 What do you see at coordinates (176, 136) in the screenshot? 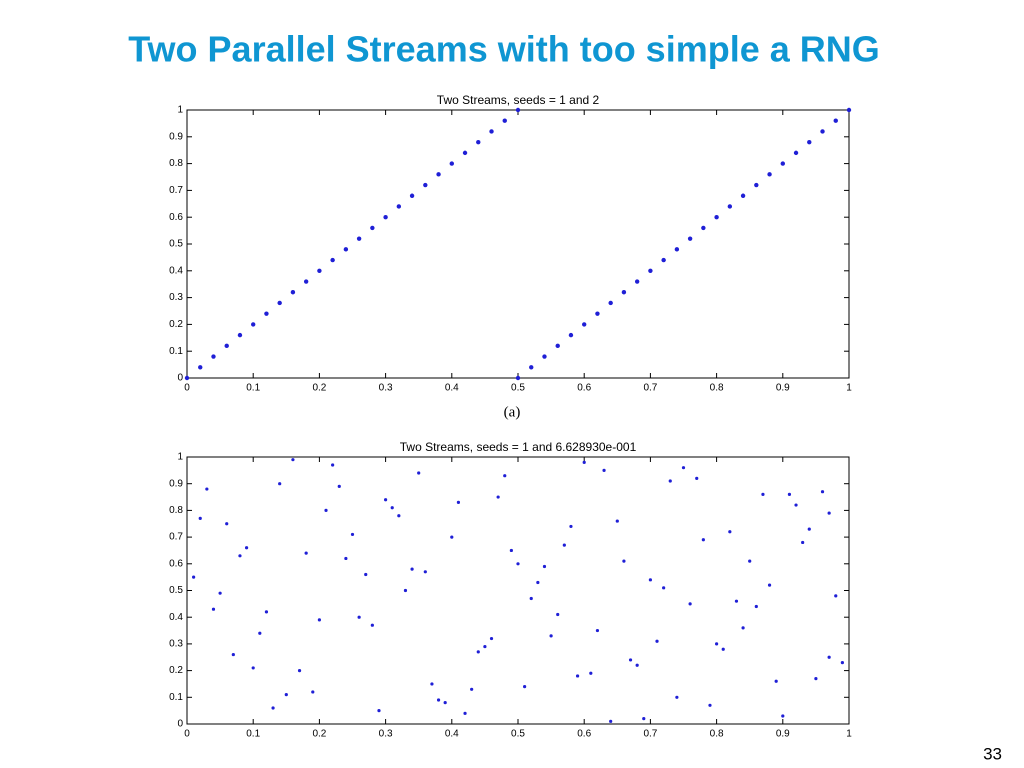
I see `y-tick-label: 0.9` at bounding box center [176, 136].